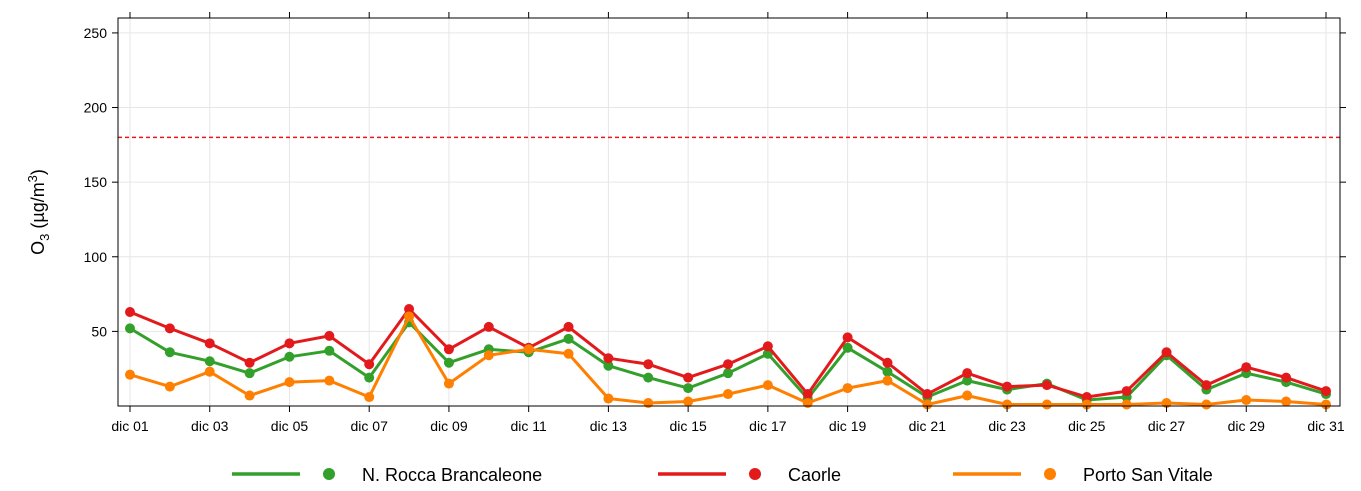 This screenshot has height=491, width=1361. Describe the element at coordinates (1148, 475) in the screenshot. I see `legend-label: Porto San Vitale` at that location.